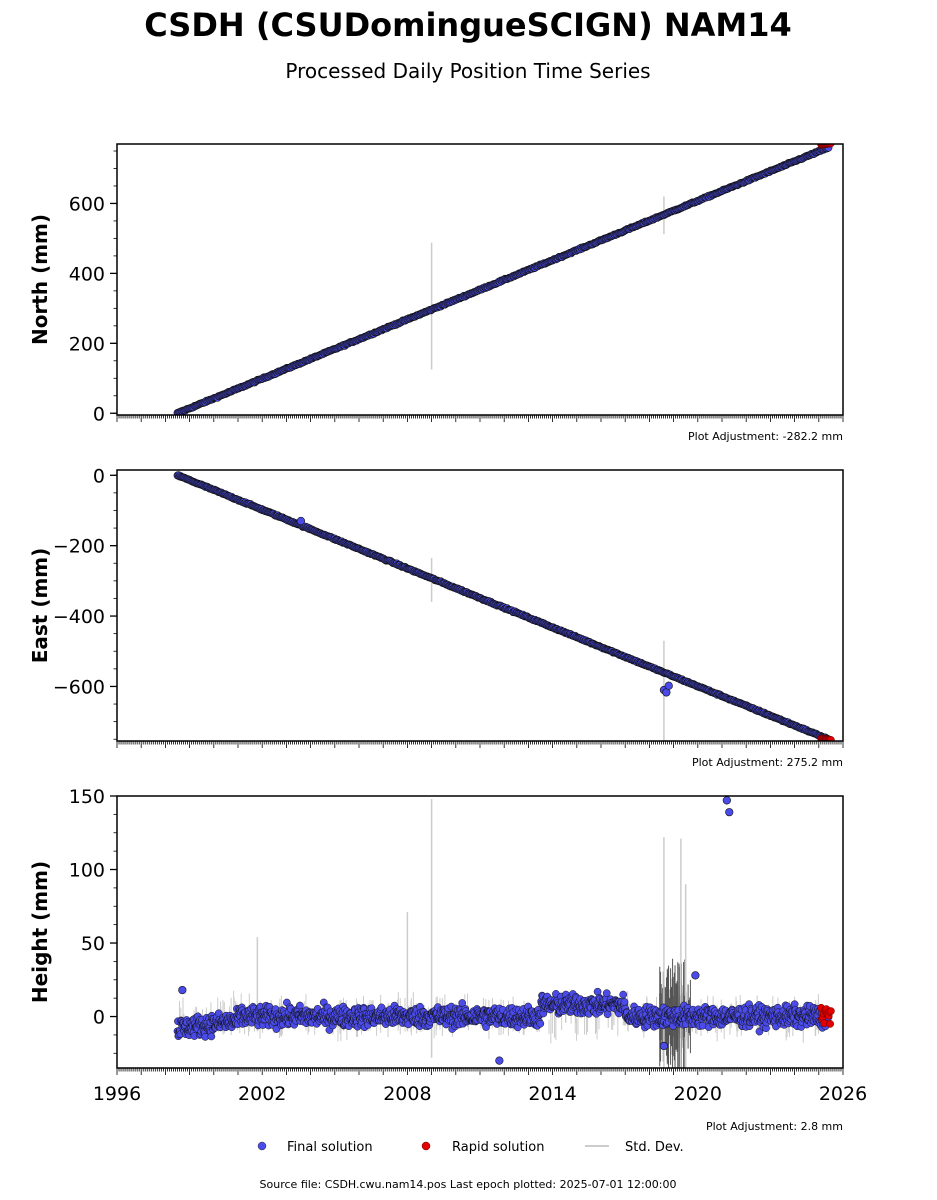 This screenshot has width=937, height=1200. I want to click on x-tick-label: 2026, so click(843, 1094).